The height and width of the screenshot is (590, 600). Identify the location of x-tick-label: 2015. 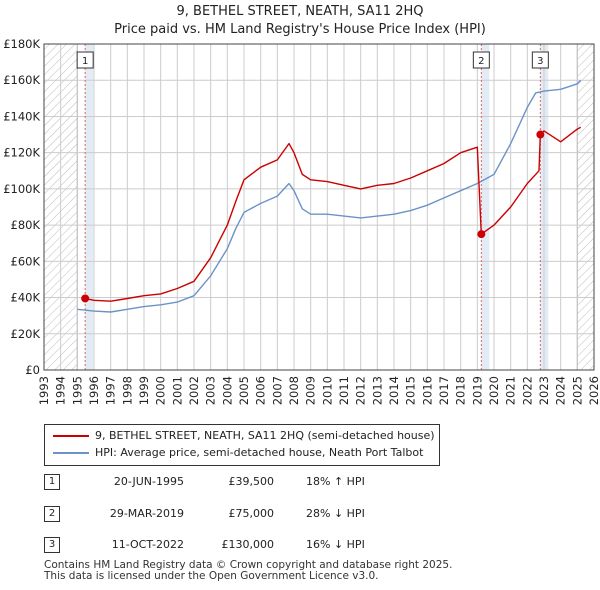
(411, 390).